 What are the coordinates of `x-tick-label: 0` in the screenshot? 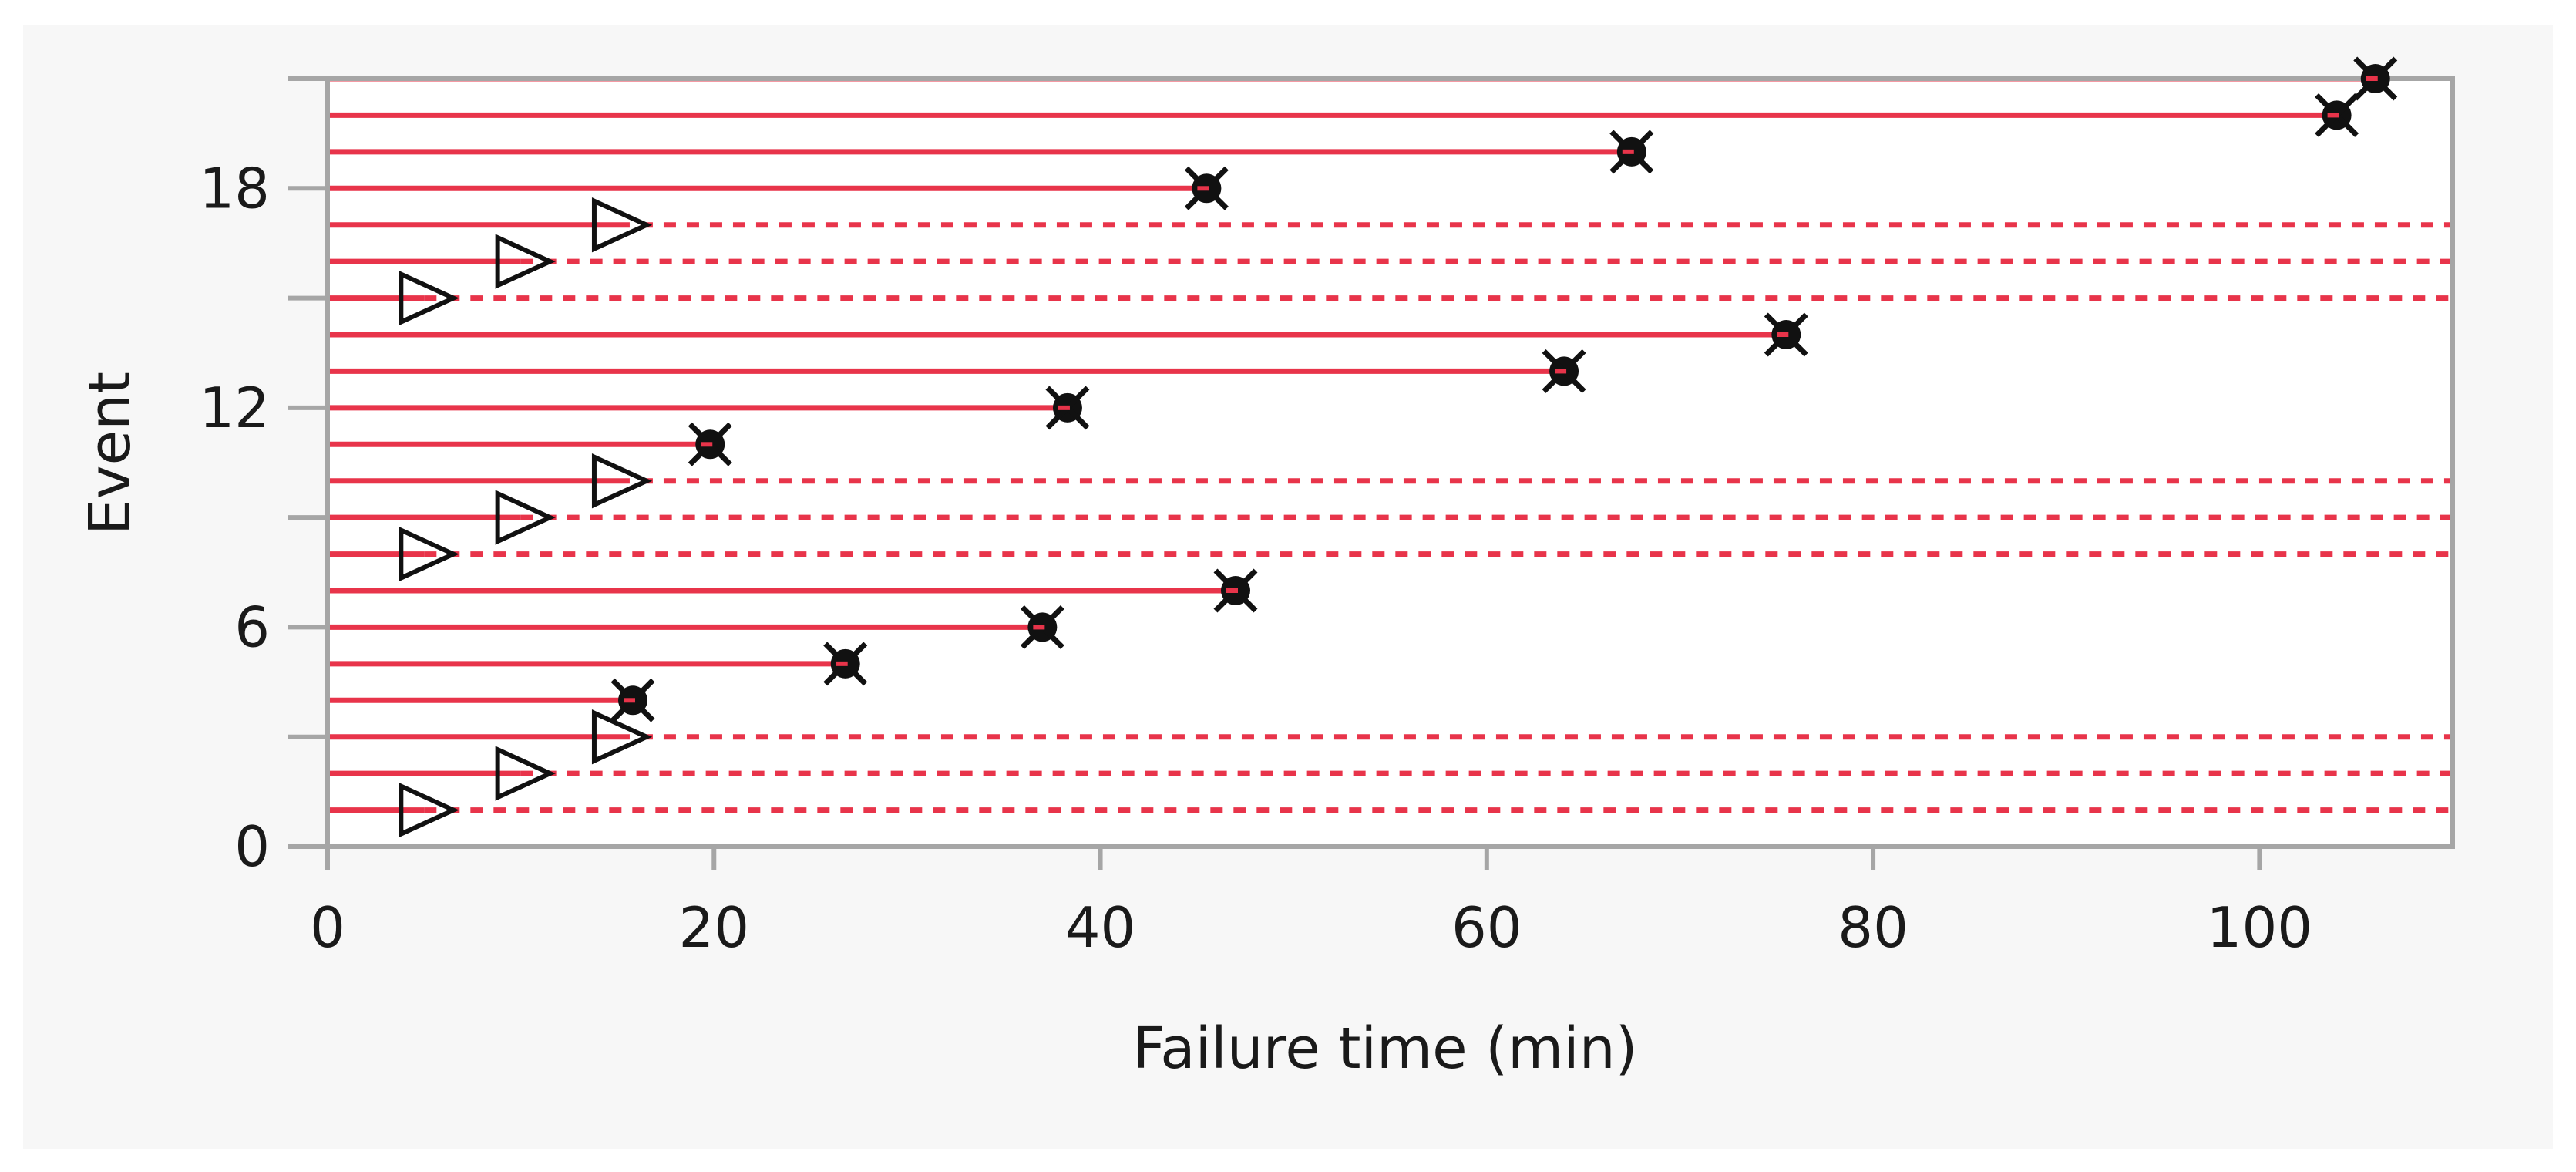 It's located at (327, 927).